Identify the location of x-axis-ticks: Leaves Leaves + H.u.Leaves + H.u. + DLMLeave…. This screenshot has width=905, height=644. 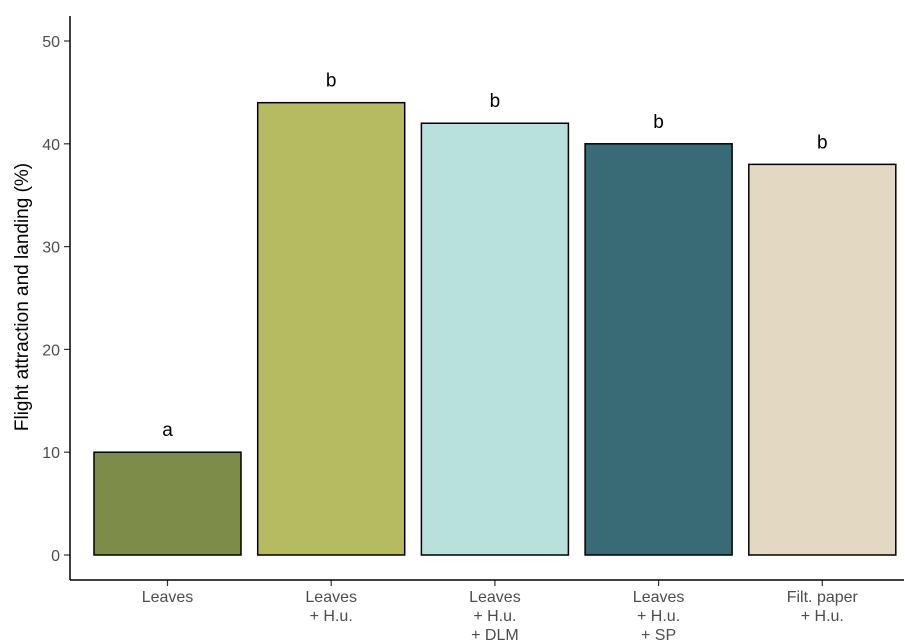
(500, 612).